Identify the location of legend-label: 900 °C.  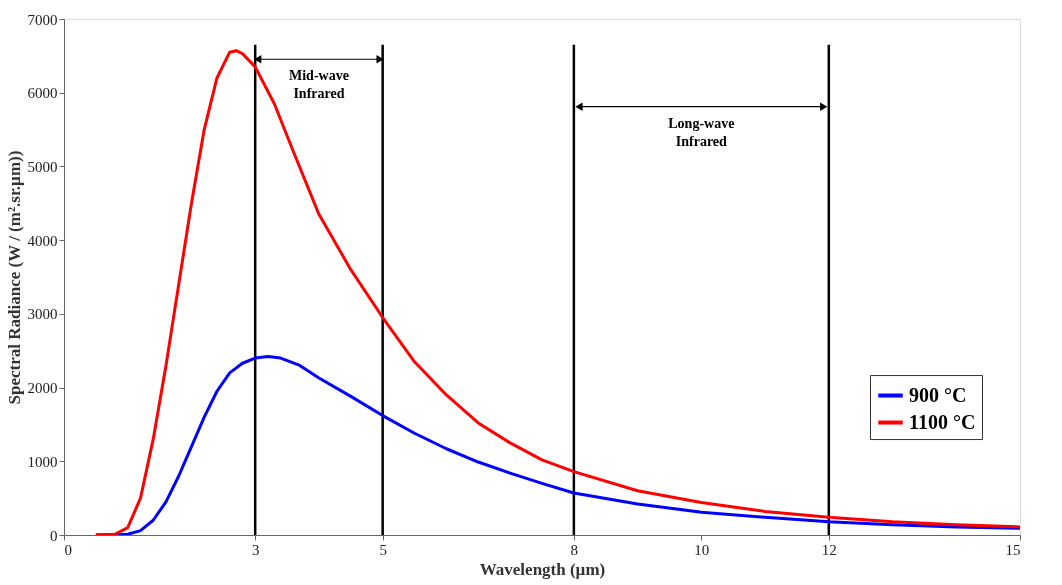
(938, 394).